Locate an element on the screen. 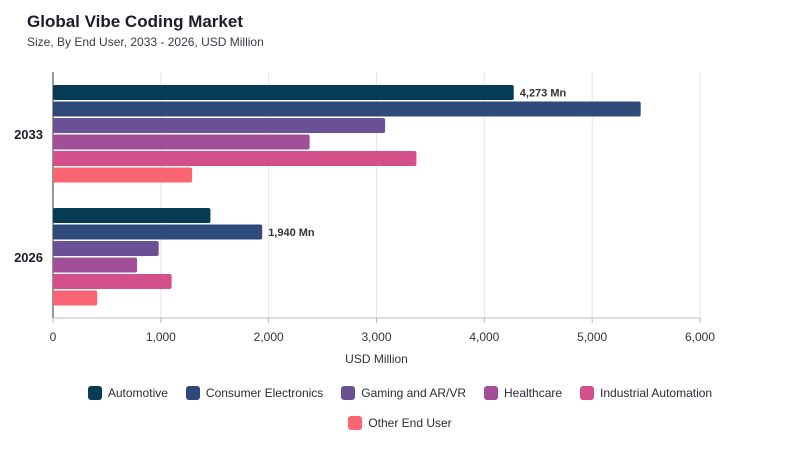 The image size is (800, 450). category-label: 2033 is located at coordinates (28, 134).